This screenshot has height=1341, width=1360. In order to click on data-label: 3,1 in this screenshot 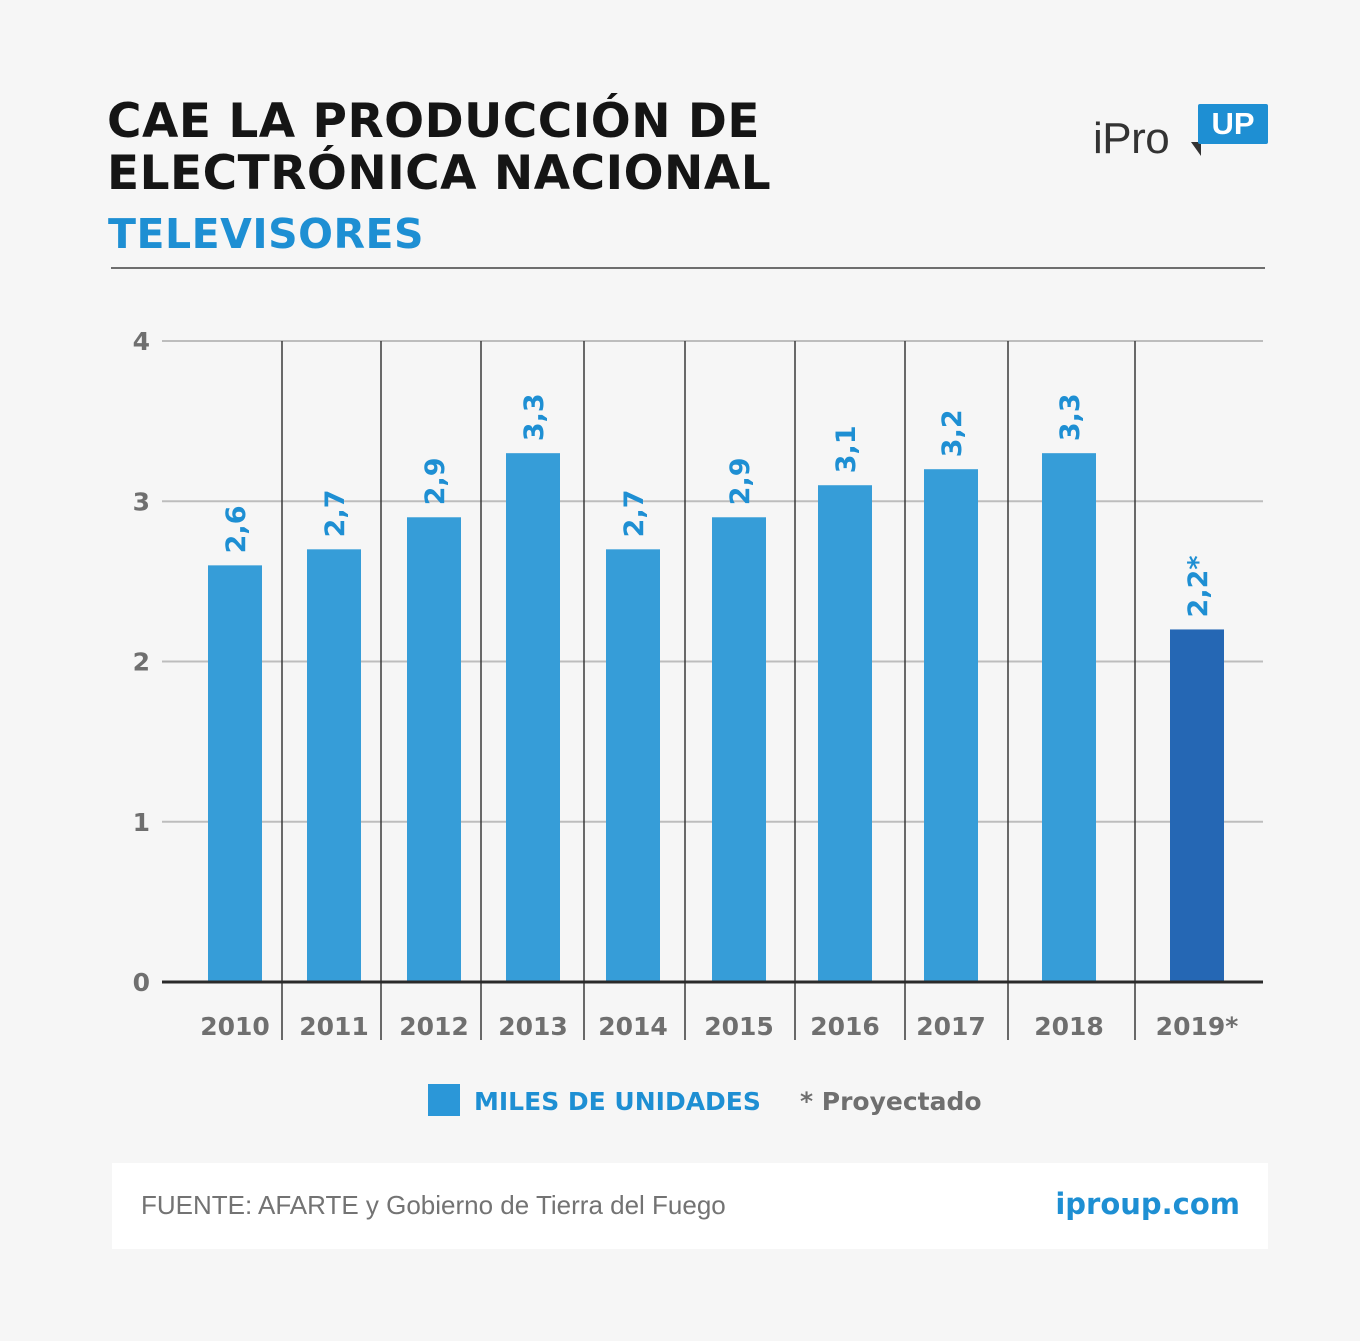, I will do `click(846, 449)`.